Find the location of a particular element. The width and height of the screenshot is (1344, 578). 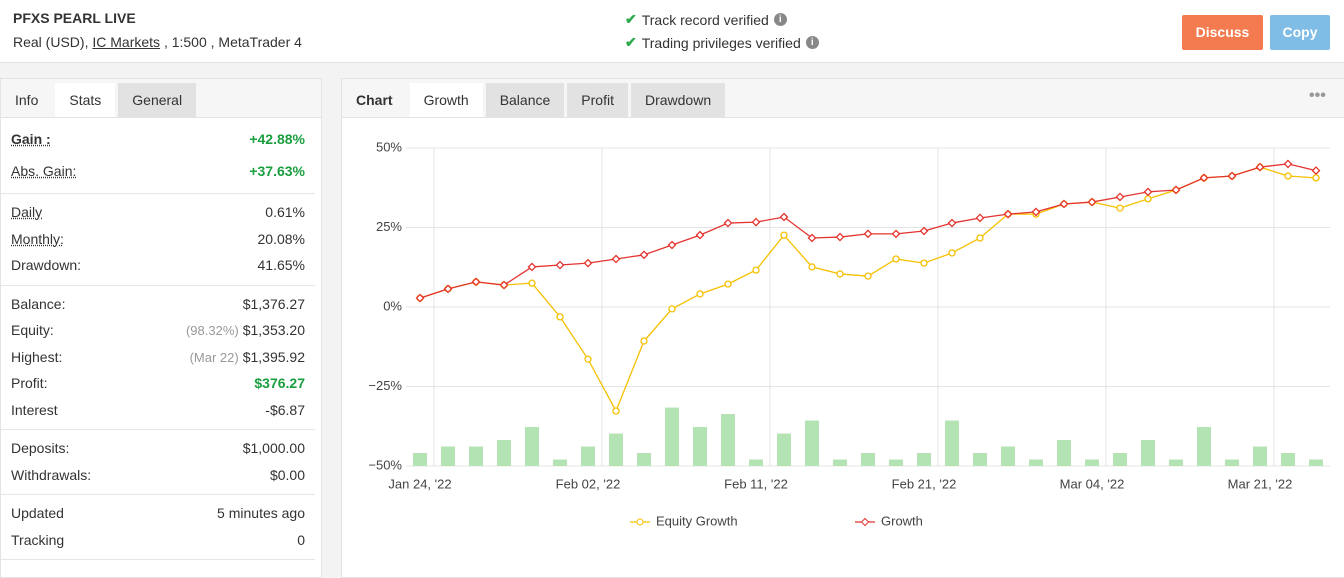

stats-value-text: $376.27 is located at coordinates (279, 383).